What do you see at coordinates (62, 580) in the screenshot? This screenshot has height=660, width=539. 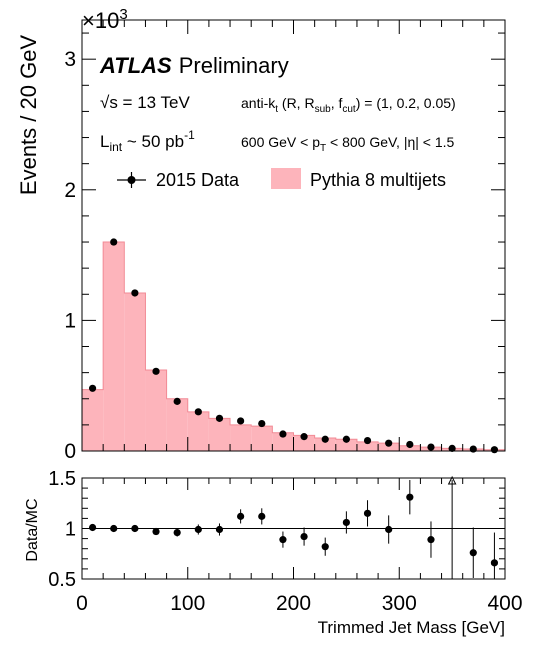 I see `ratio-ytick-label: 0.5` at bounding box center [62, 580].